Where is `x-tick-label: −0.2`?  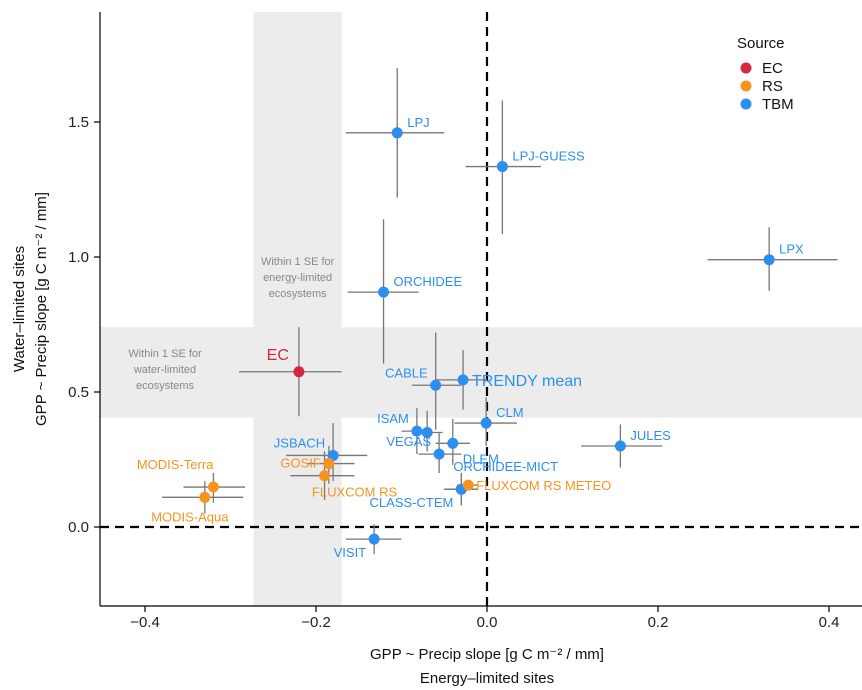 x-tick-label: −0.2 is located at coordinates (316, 622).